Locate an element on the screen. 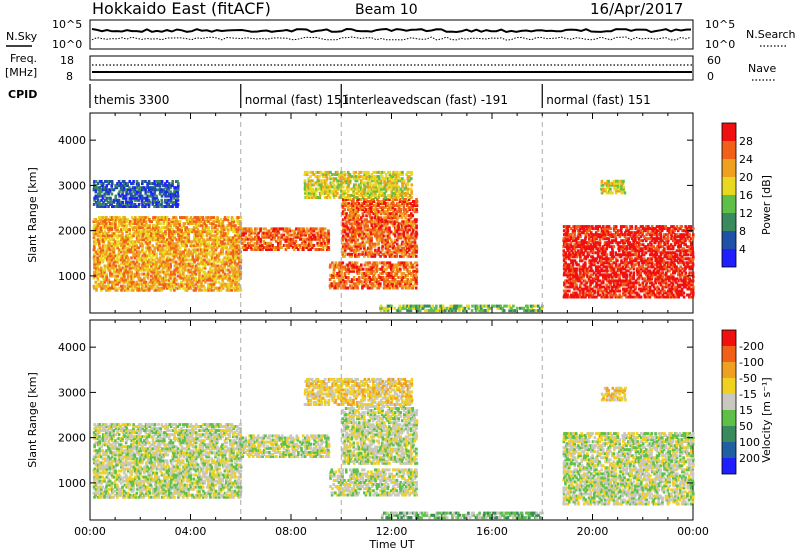 This screenshot has width=800, height=554. nsearch-label: N.Search is located at coordinates (771, 34).